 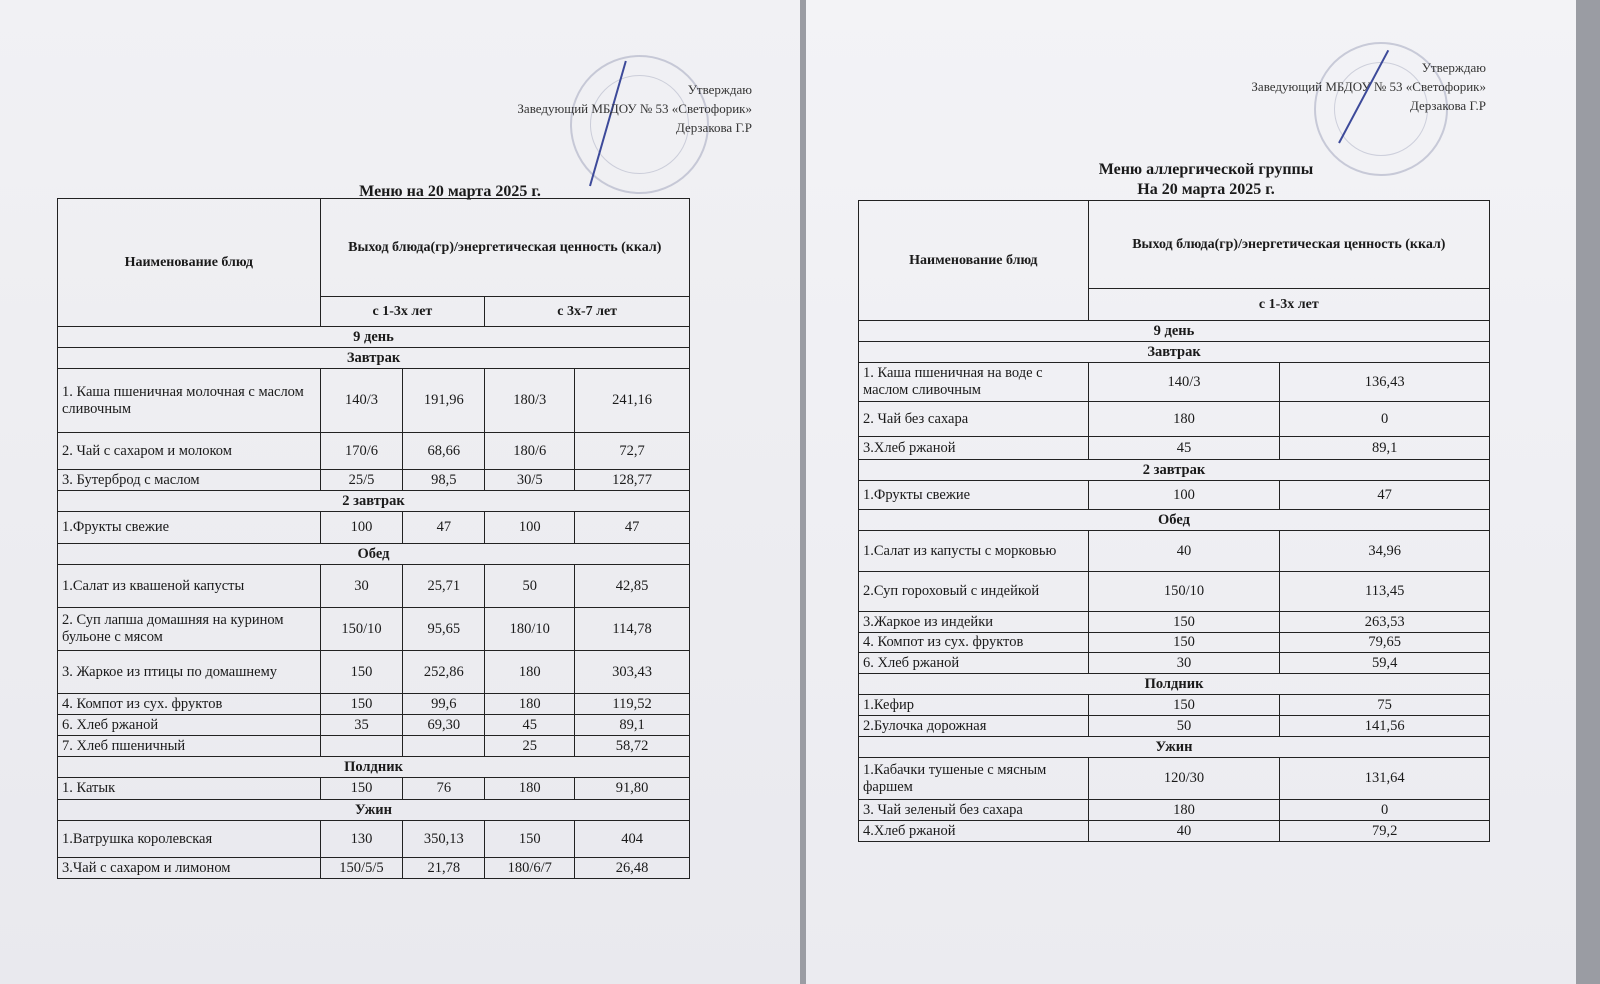 I want to click on value-cell: 120/30, so click(x=1184, y=778).